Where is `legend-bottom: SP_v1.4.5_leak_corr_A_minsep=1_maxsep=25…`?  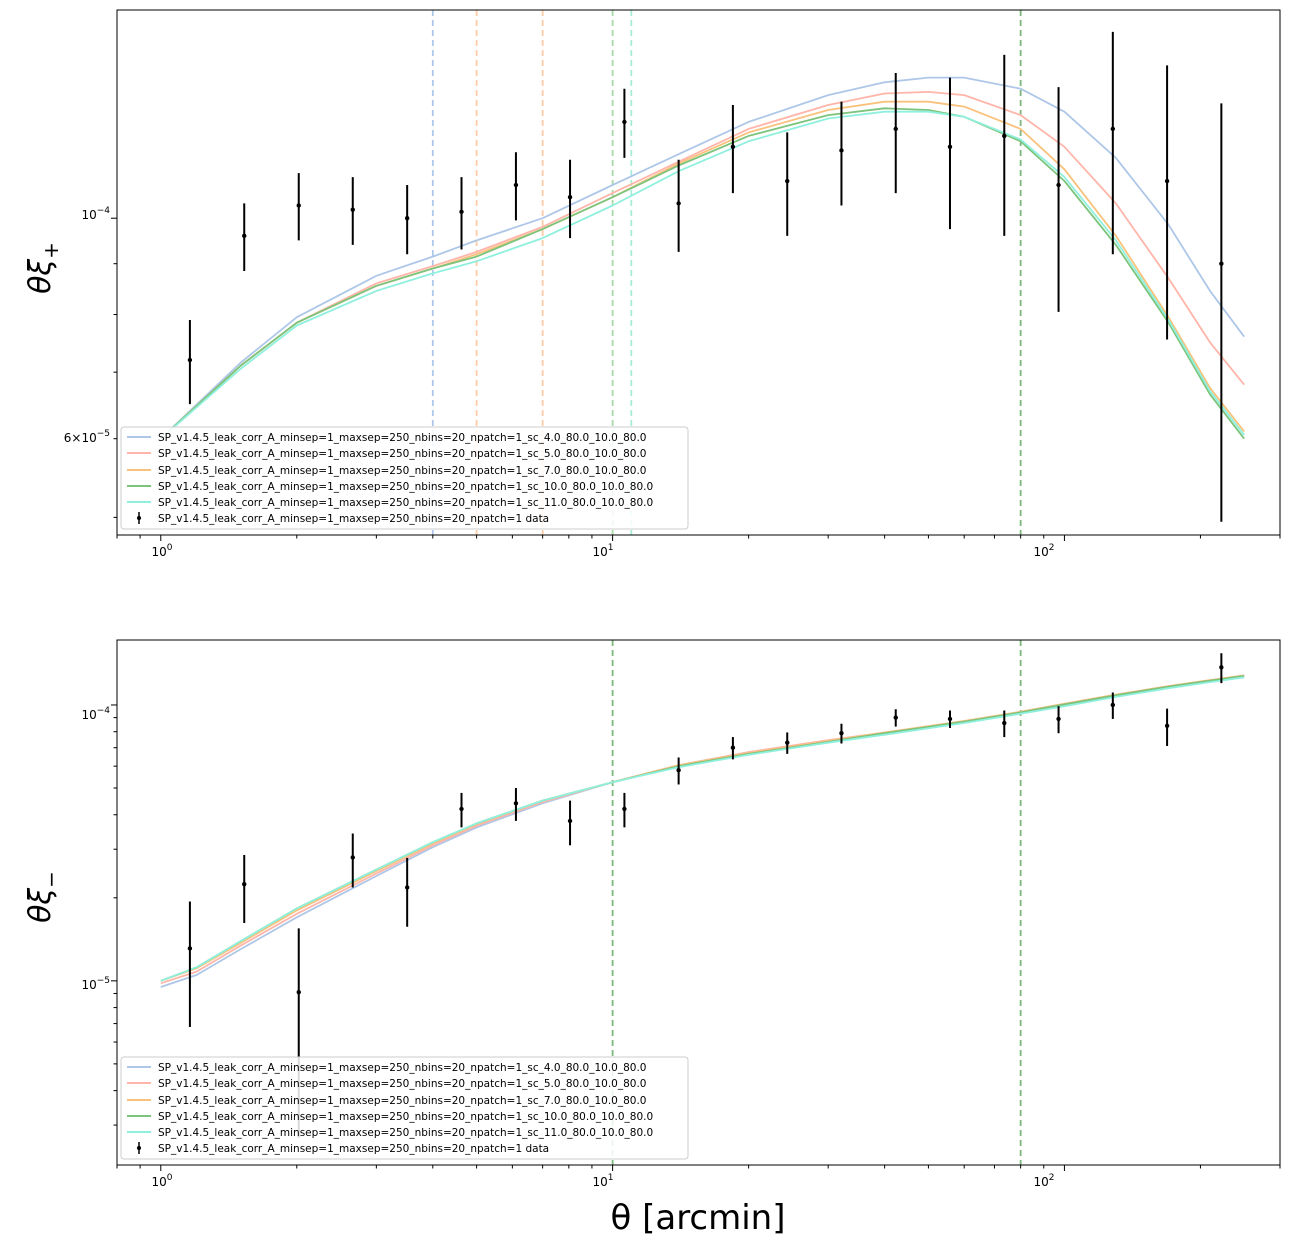 legend-bottom: SP_v1.4.5_leak_corr_A_minsep=1_maxsep=25… is located at coordinates (404, 1108).